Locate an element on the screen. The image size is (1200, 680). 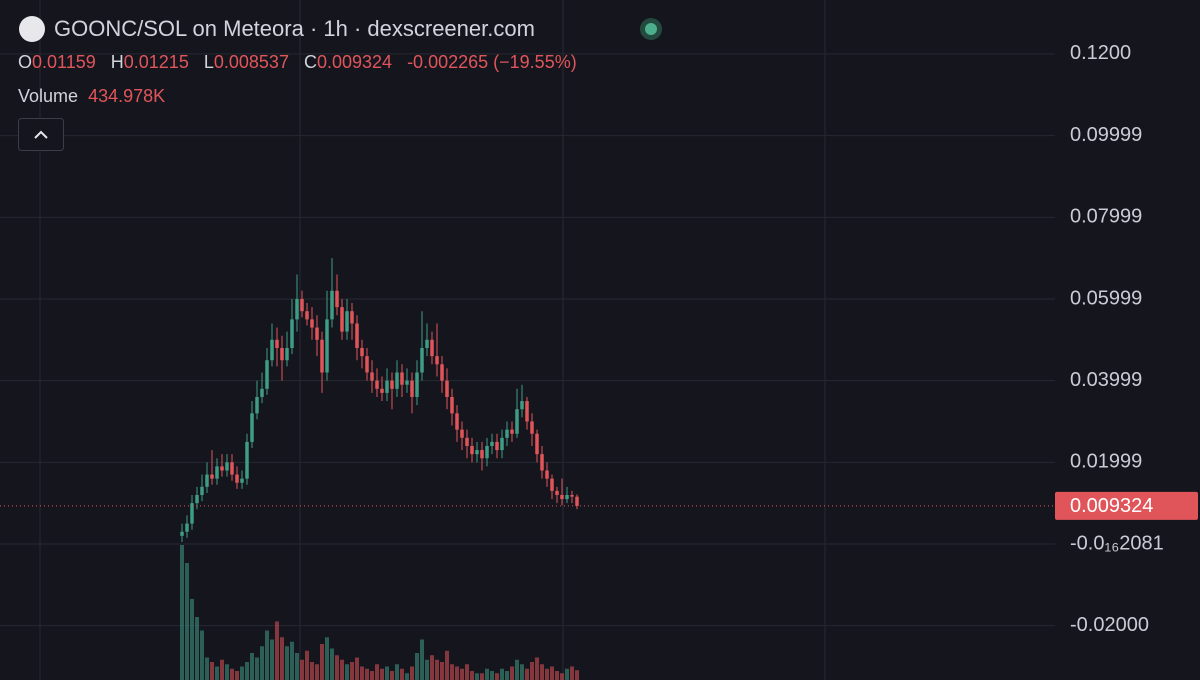
ohlc-label: O is located at coordinates (25, 62).